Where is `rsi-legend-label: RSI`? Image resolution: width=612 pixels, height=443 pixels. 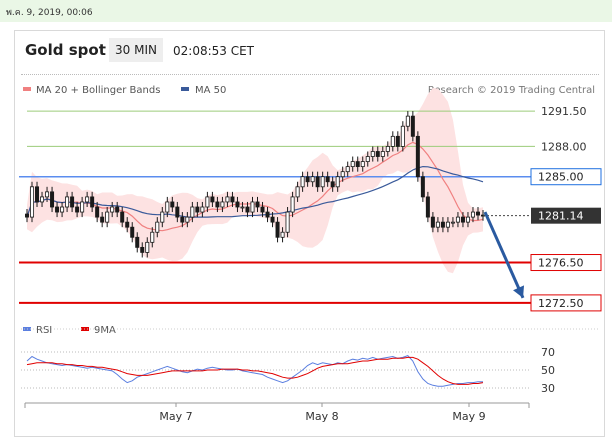 rsi-legend-label: RSI is located at coordinates (44, 330).